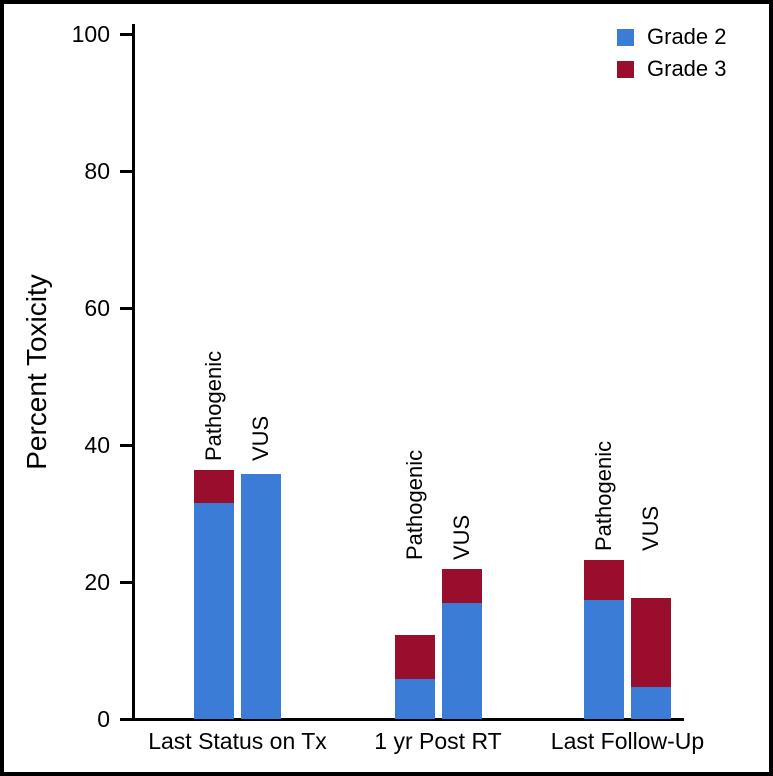  Describe the element at coordinates (90, 34) in the screenshot. I see `y-tick-label-100: 100` at that location.